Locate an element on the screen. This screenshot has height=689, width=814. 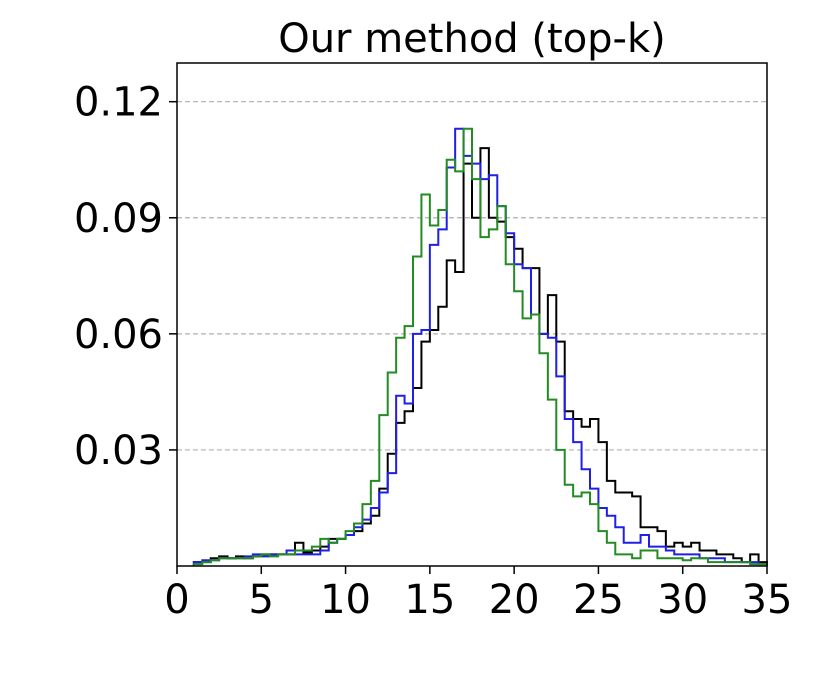
chart-title: Our method (top-k) is located at coordinates (472, 39).